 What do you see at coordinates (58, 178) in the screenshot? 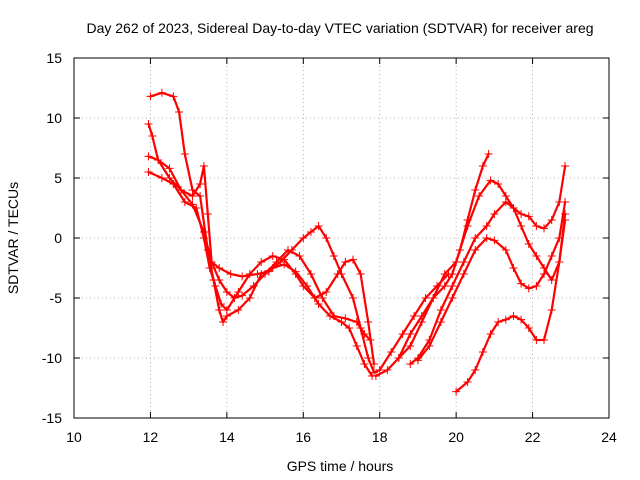
I see `y-tick-label: 5` at bounding box center [58, 178].